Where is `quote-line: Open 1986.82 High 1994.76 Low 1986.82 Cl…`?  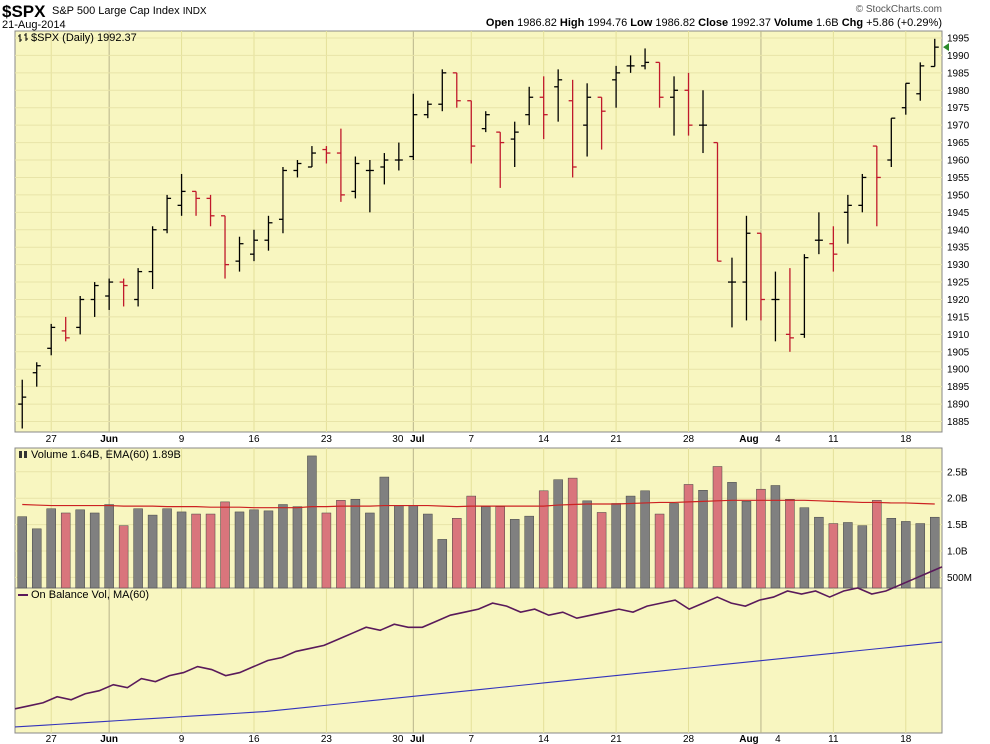
quote-line: Open 1986.82 High 1994.76 Low 1986.82 Cl… is located at coordinates (714, 23).